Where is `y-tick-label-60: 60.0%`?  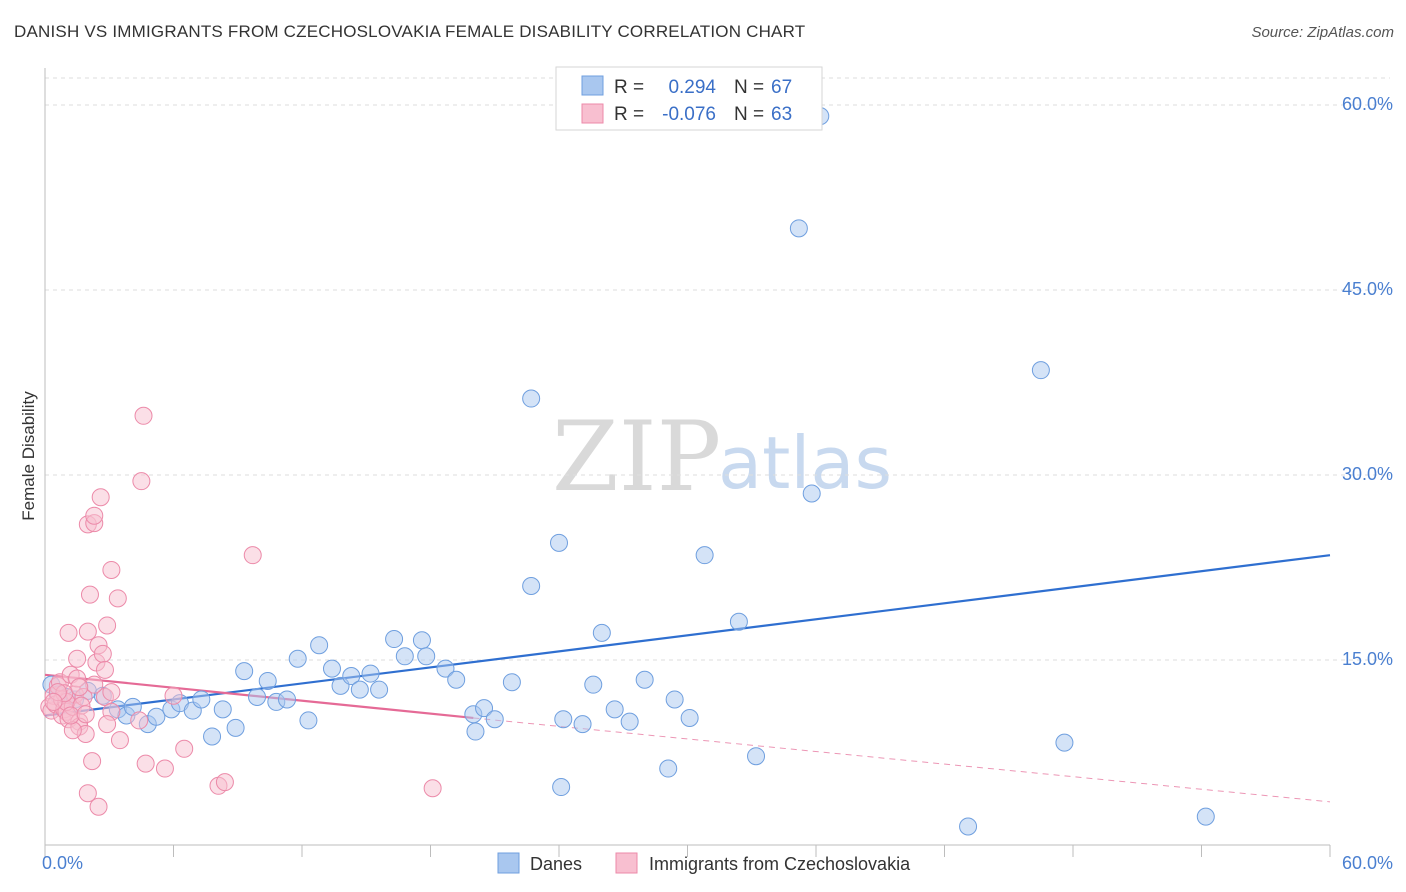
y-tick-label-60: 60.0% is located at coordinates (1367, 104).